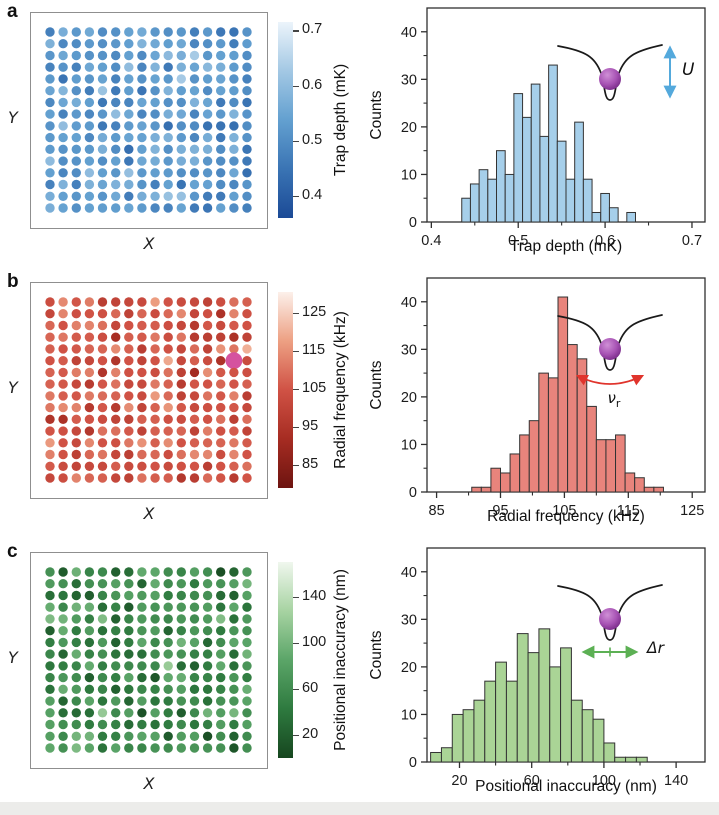 This screenshot has width=719, height=815. What do you see at coordinates (310, 687) in the screenshot?
I see `colorbar-tick-label: 60` at bounding box center [310, 687].